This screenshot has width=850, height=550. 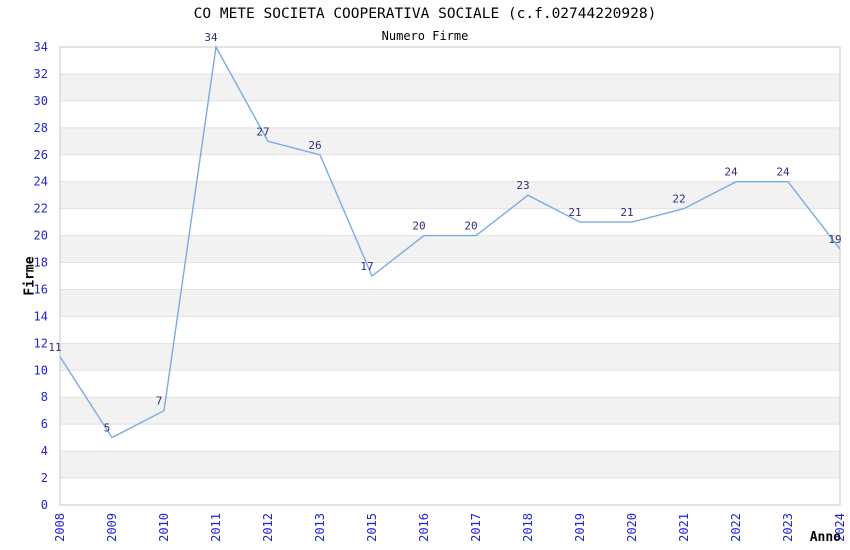 What do you see at coordinates (60, 527) in the screenshot?
I see `x-tick-label: 2008` at bounding box center [60, 527].